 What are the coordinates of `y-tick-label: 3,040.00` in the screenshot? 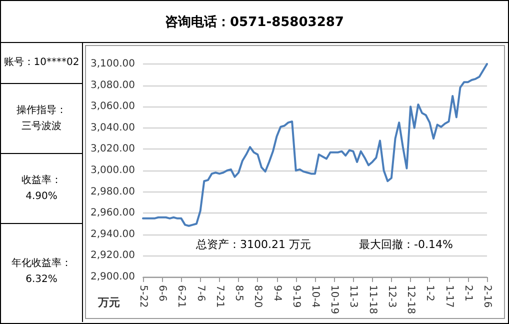 It's located at (112, 128).